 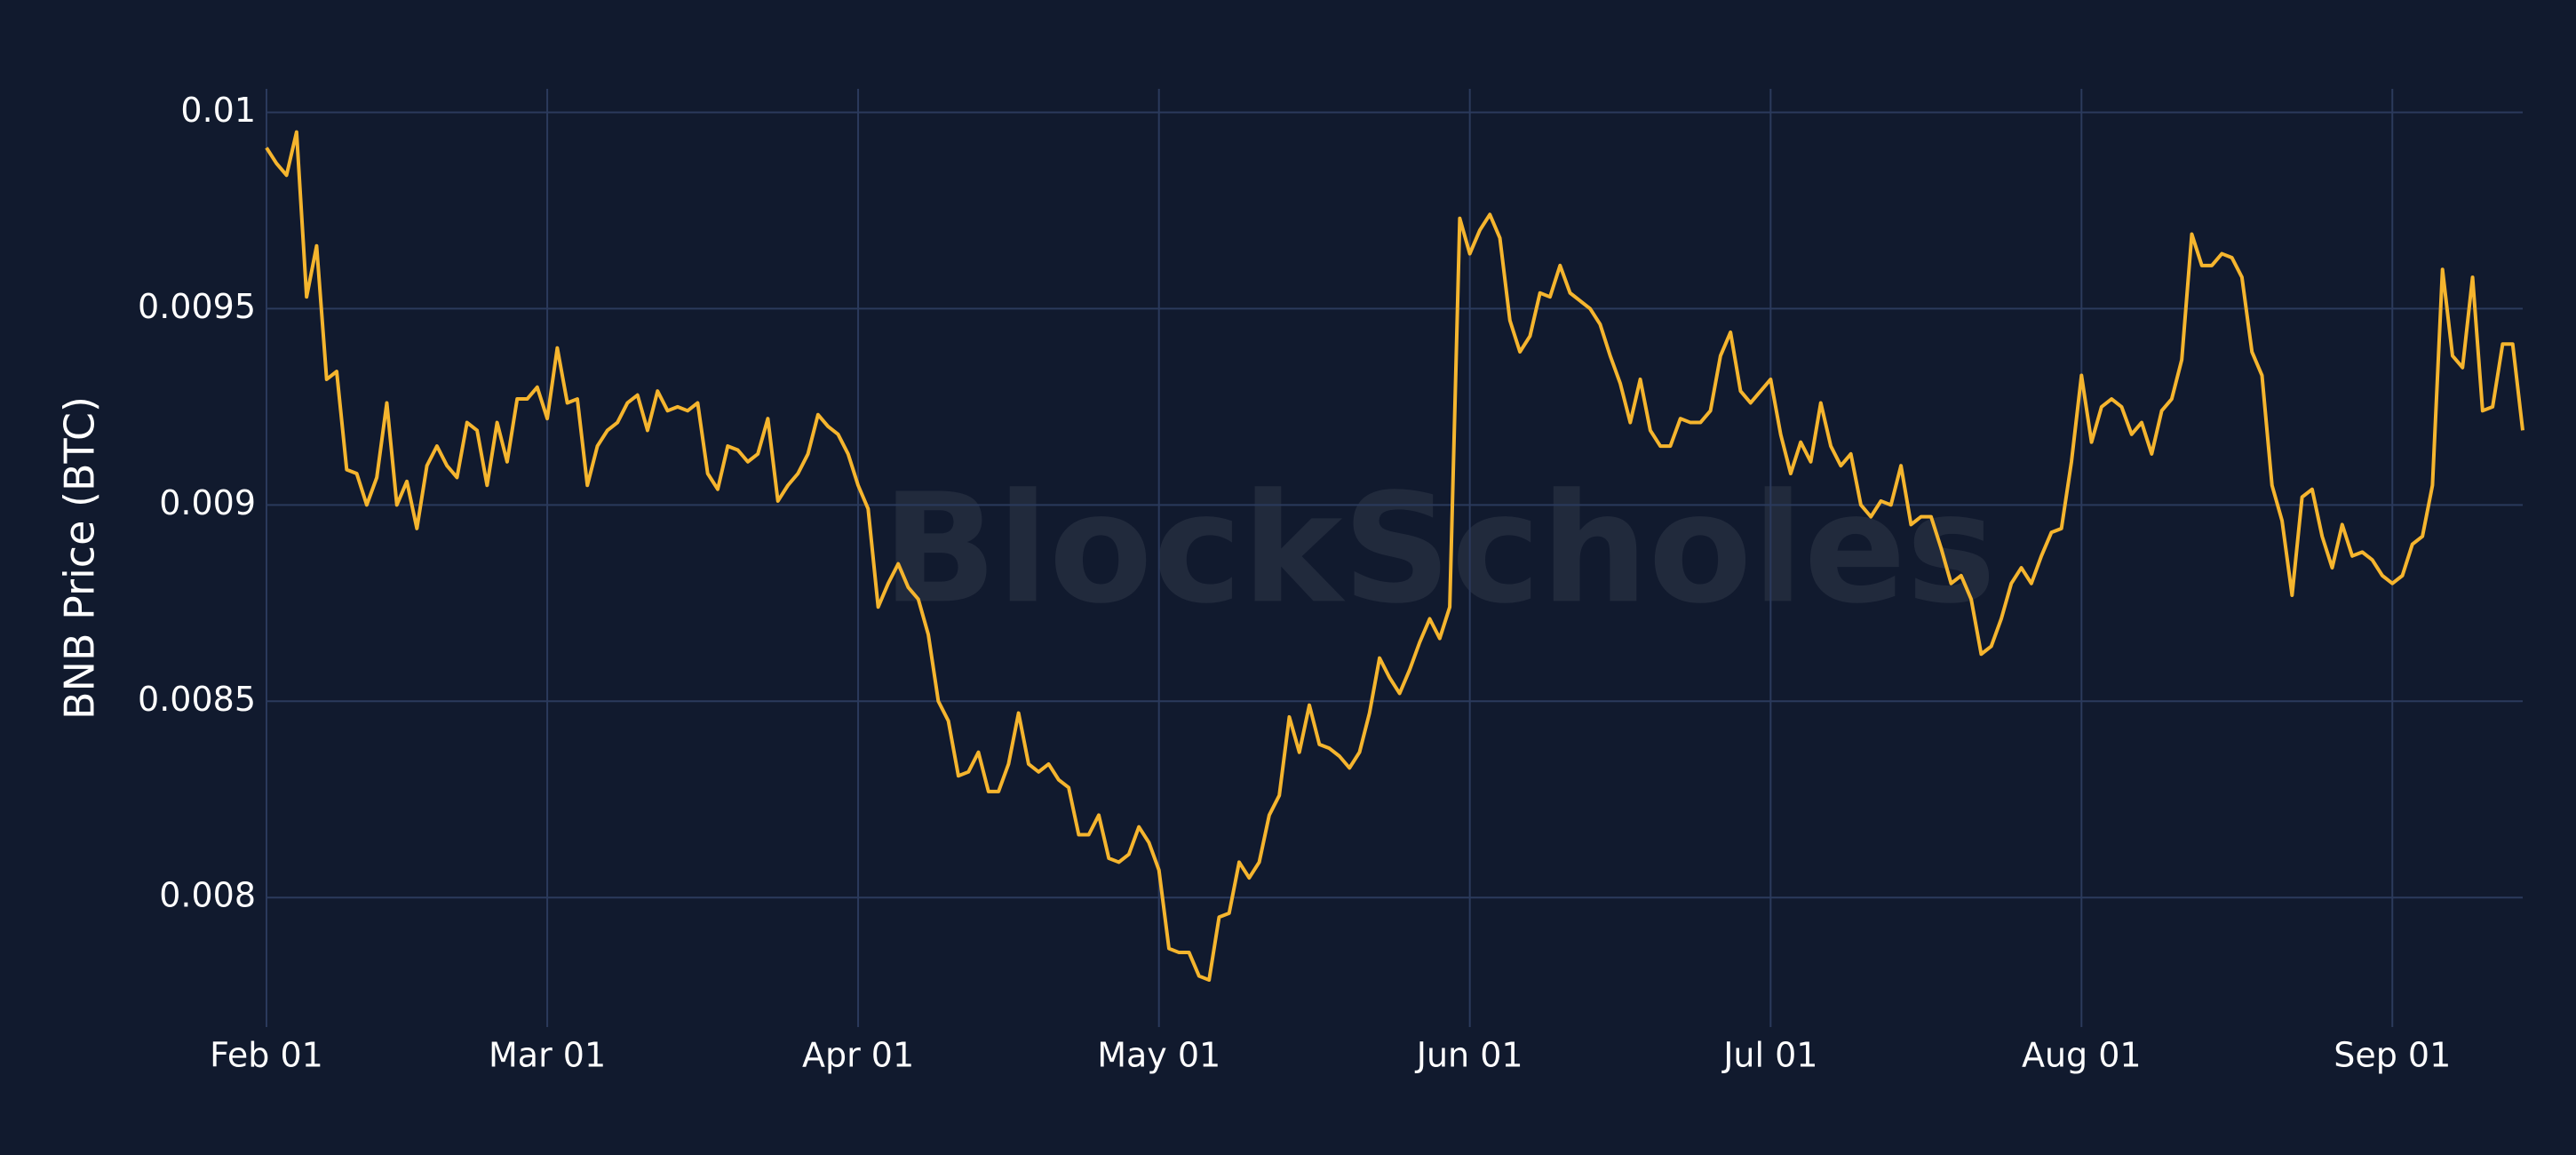 What do you see at coordinates (197, 306) in the screenshot?
I see `y-tick-label: 0.0095` at bounding box center [197, 306].